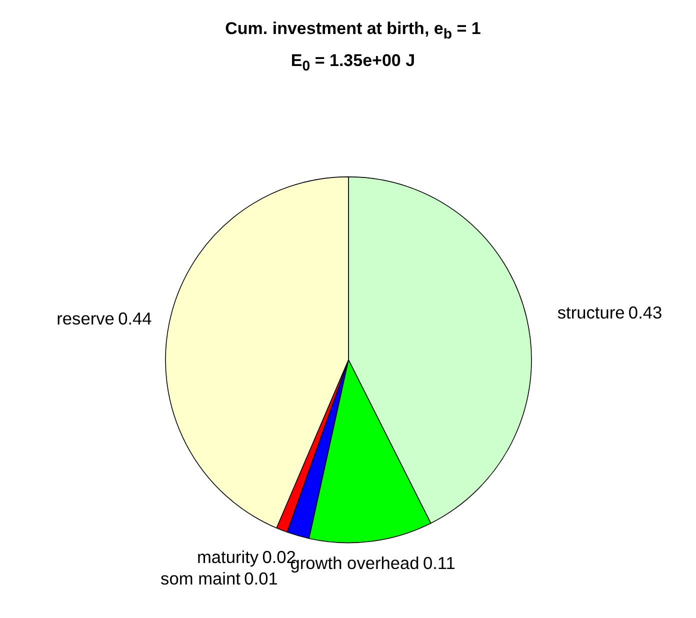  I want to click on chart-subtitle: E$_{0}$ = 1.35e+00 J, so click(353, 63).